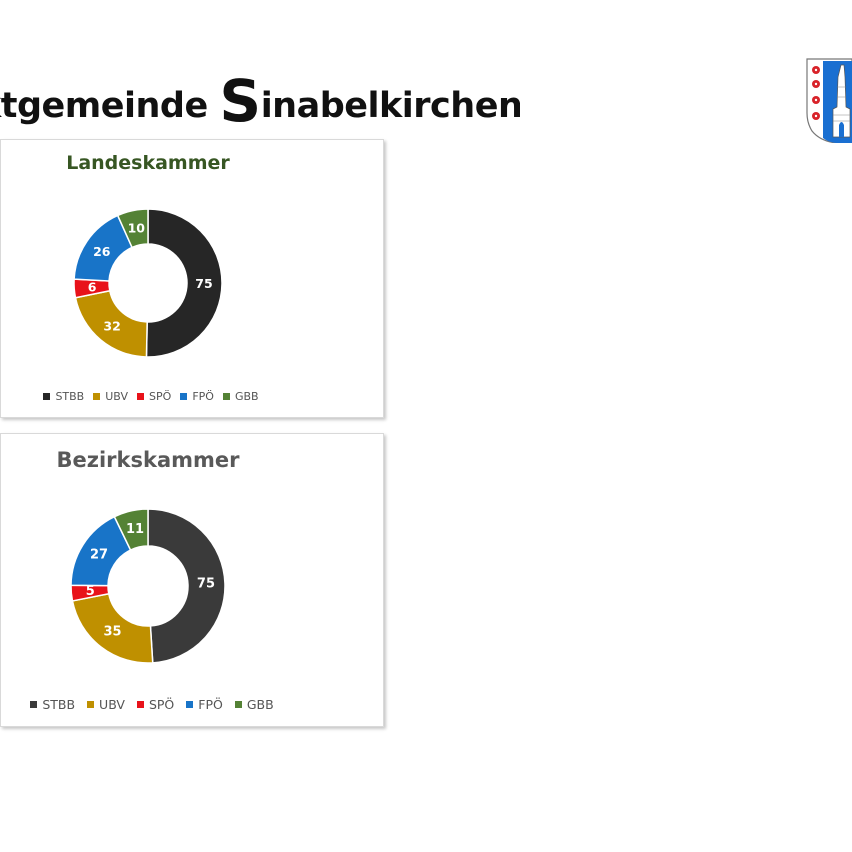 Image resolution: width=852 pixels, height=852 pixels. Describe the element at coordinates (111, 325) in the screenshot. I see `data-label-ubv: 32` at that location.